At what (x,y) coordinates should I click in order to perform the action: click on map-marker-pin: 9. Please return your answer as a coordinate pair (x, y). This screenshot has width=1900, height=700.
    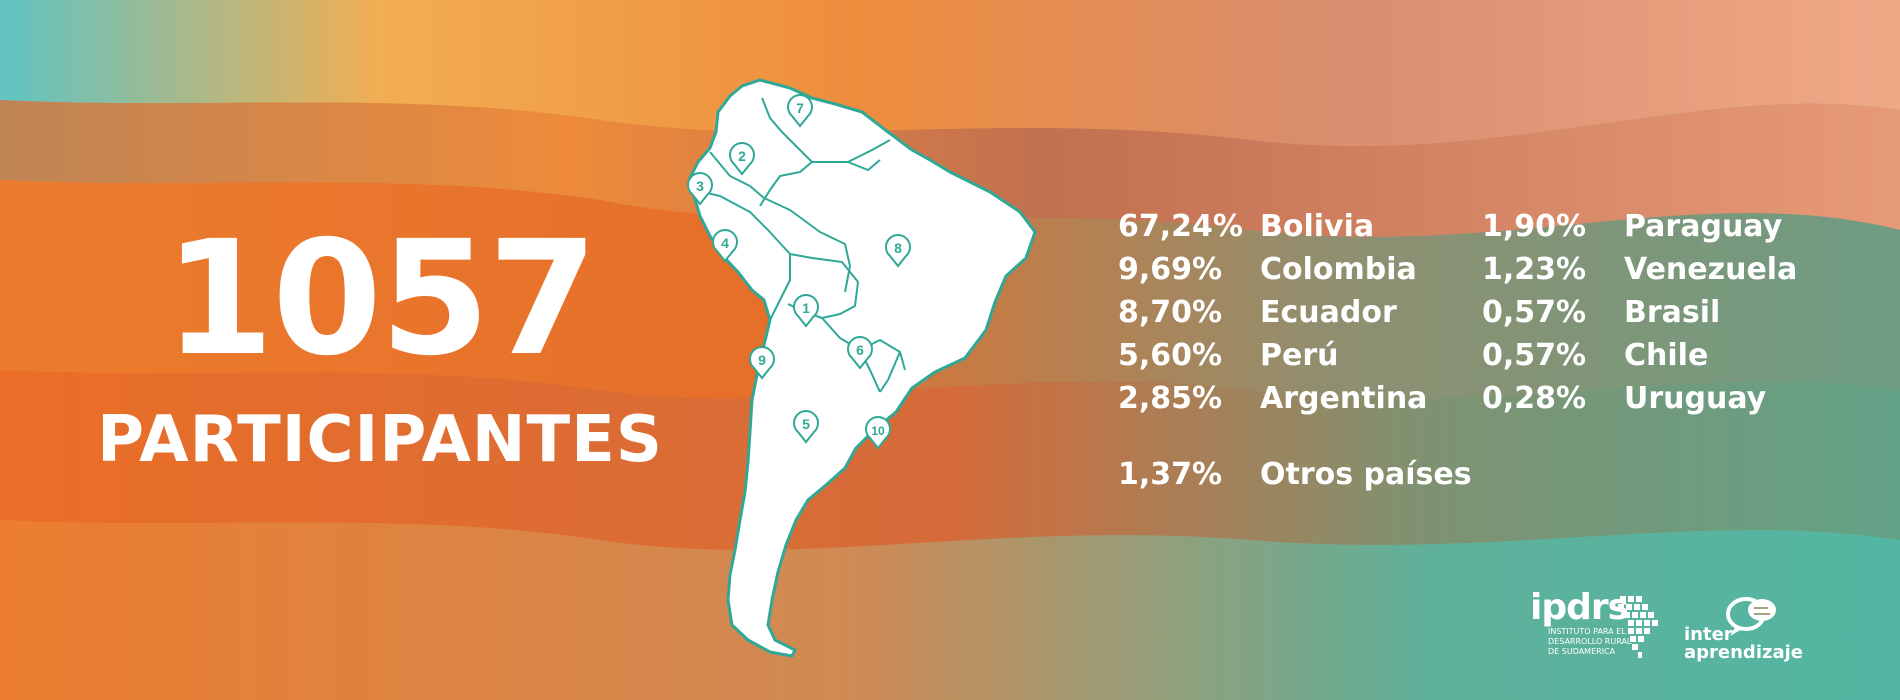
    Looking at the image, I should click on (762, 363).